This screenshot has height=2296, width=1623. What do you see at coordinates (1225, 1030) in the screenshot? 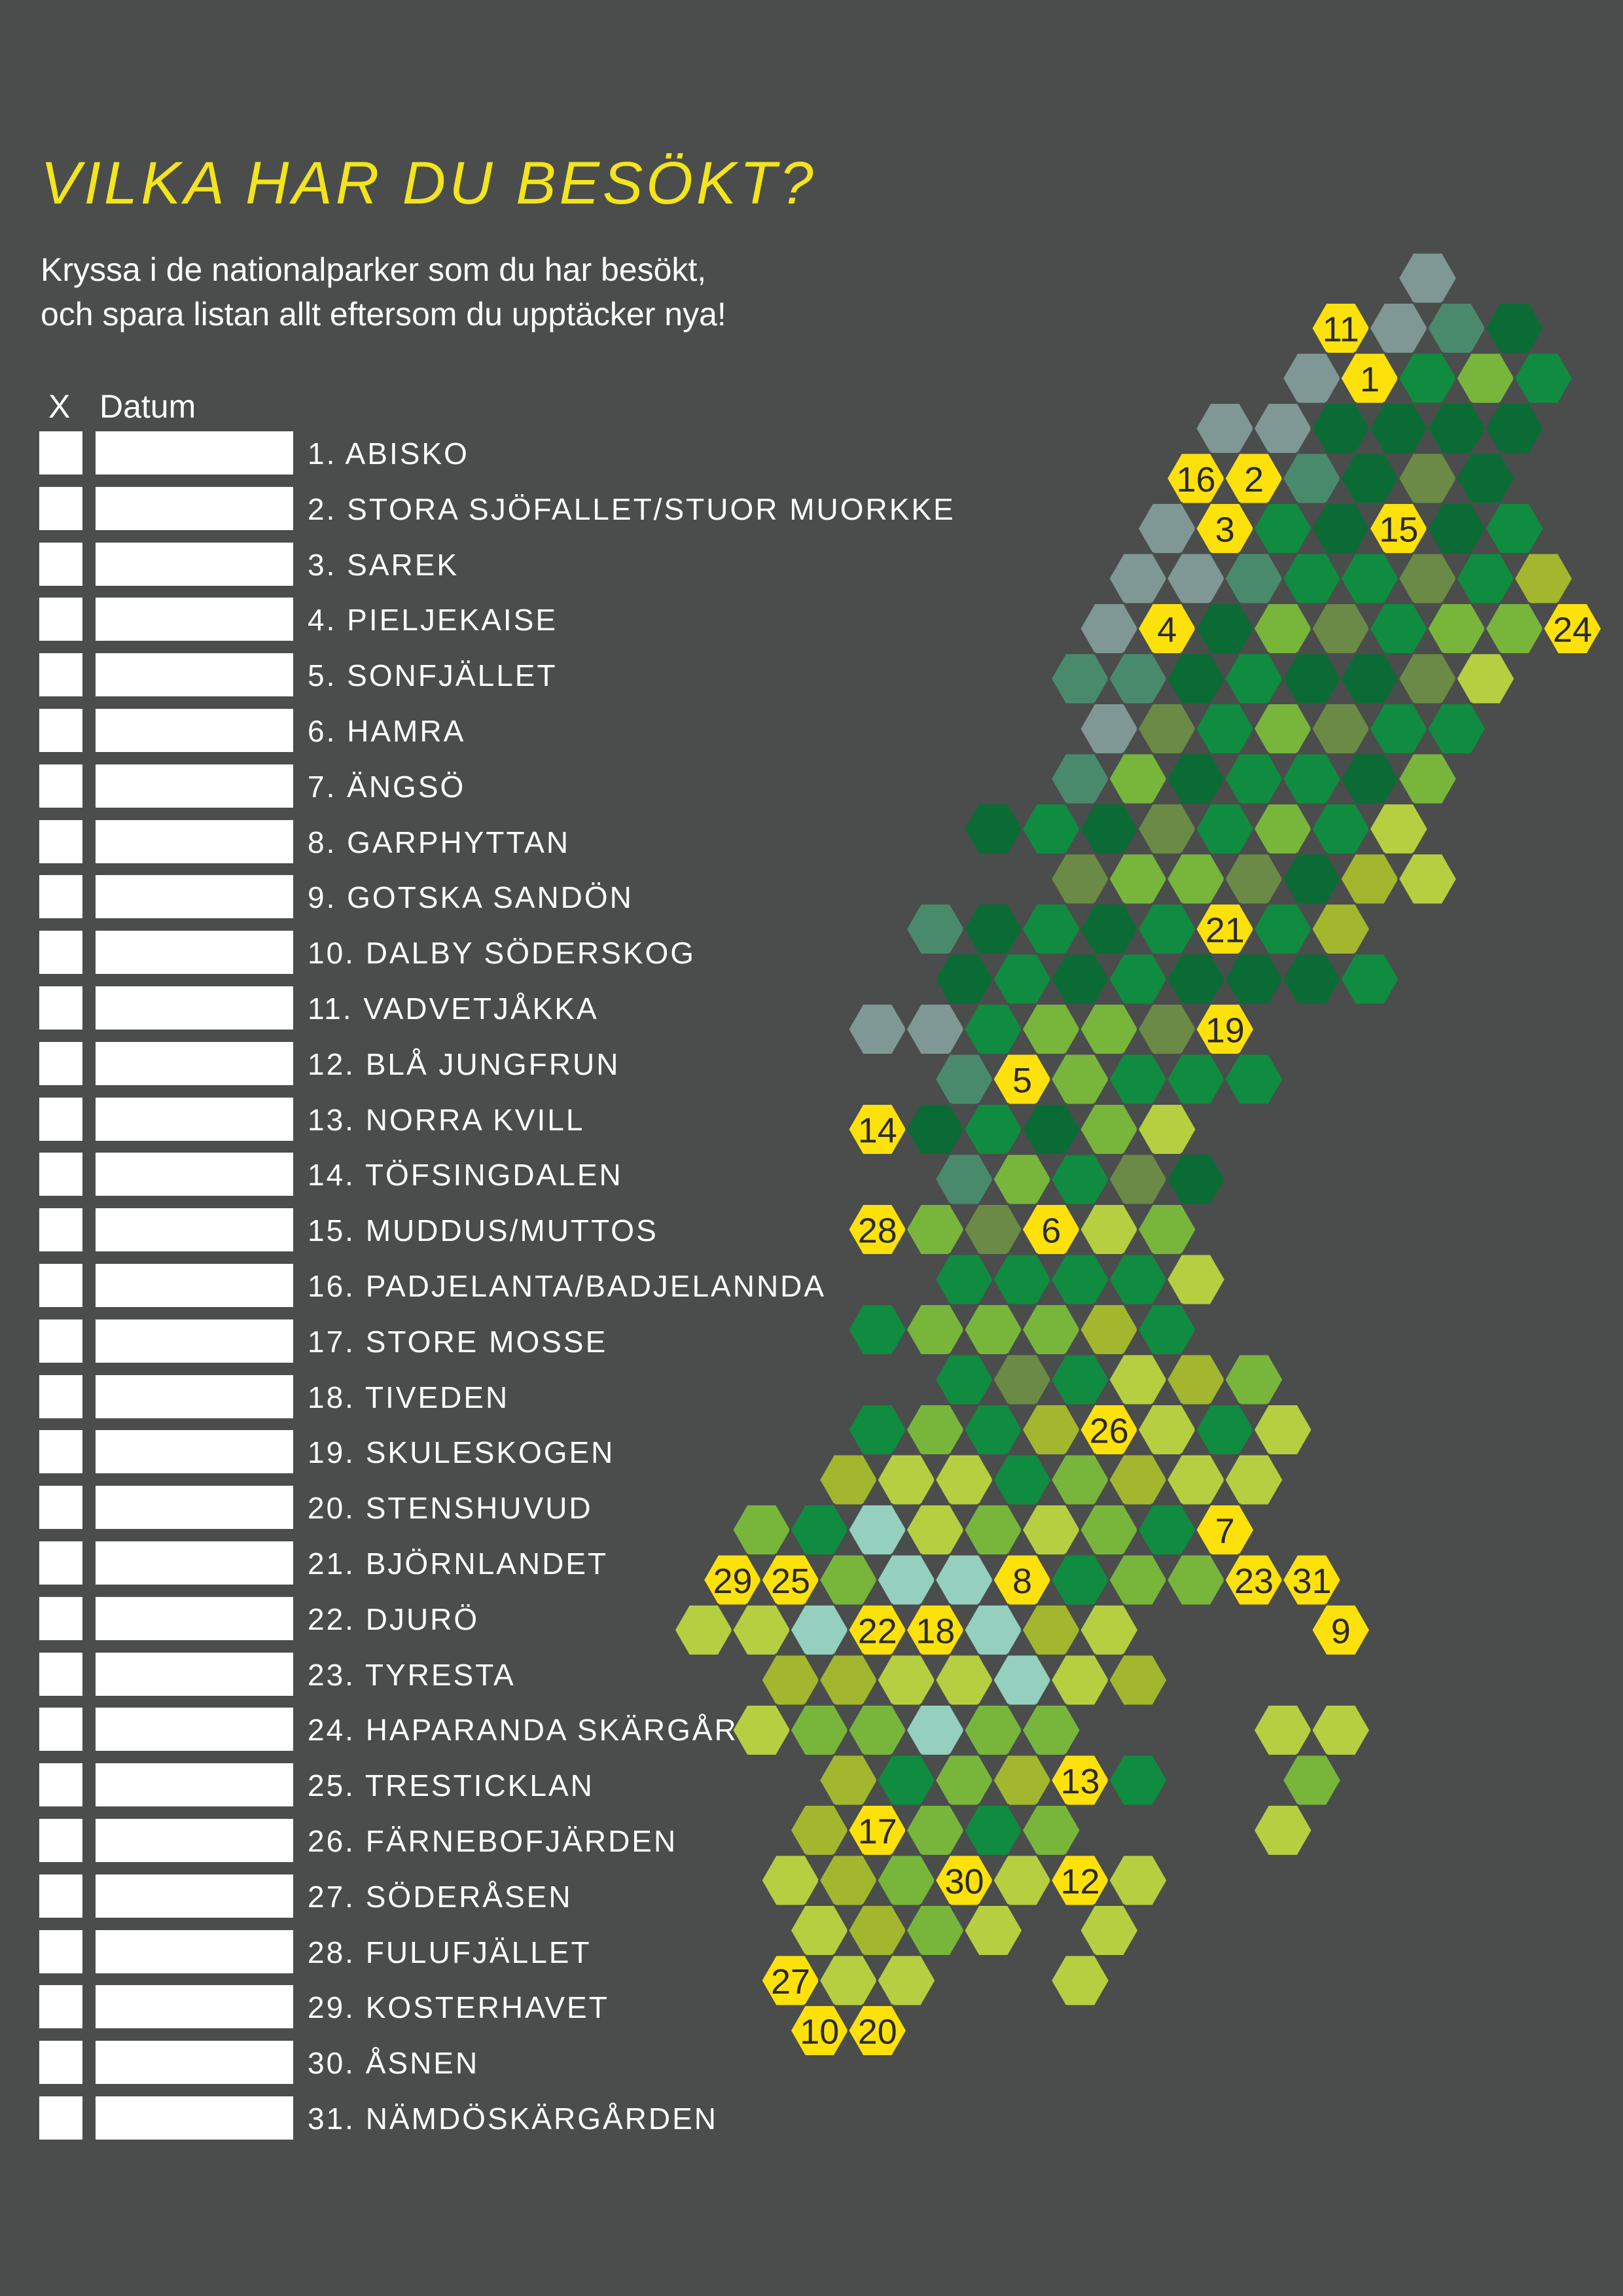
I see `park-marker-number: 19` at bounding box center [1225, 1030].